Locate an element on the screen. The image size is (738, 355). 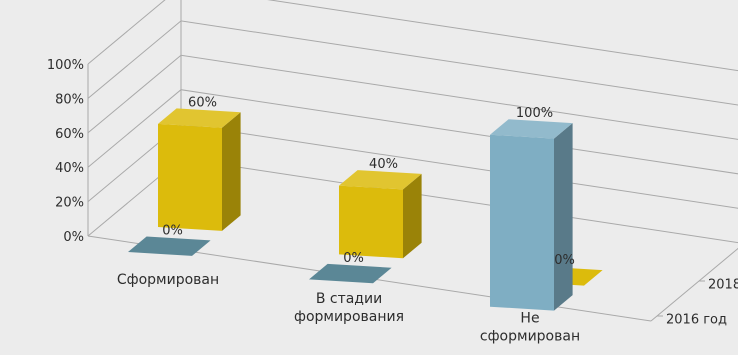
category-label: Сформирован is located at coordinates (168, 280).